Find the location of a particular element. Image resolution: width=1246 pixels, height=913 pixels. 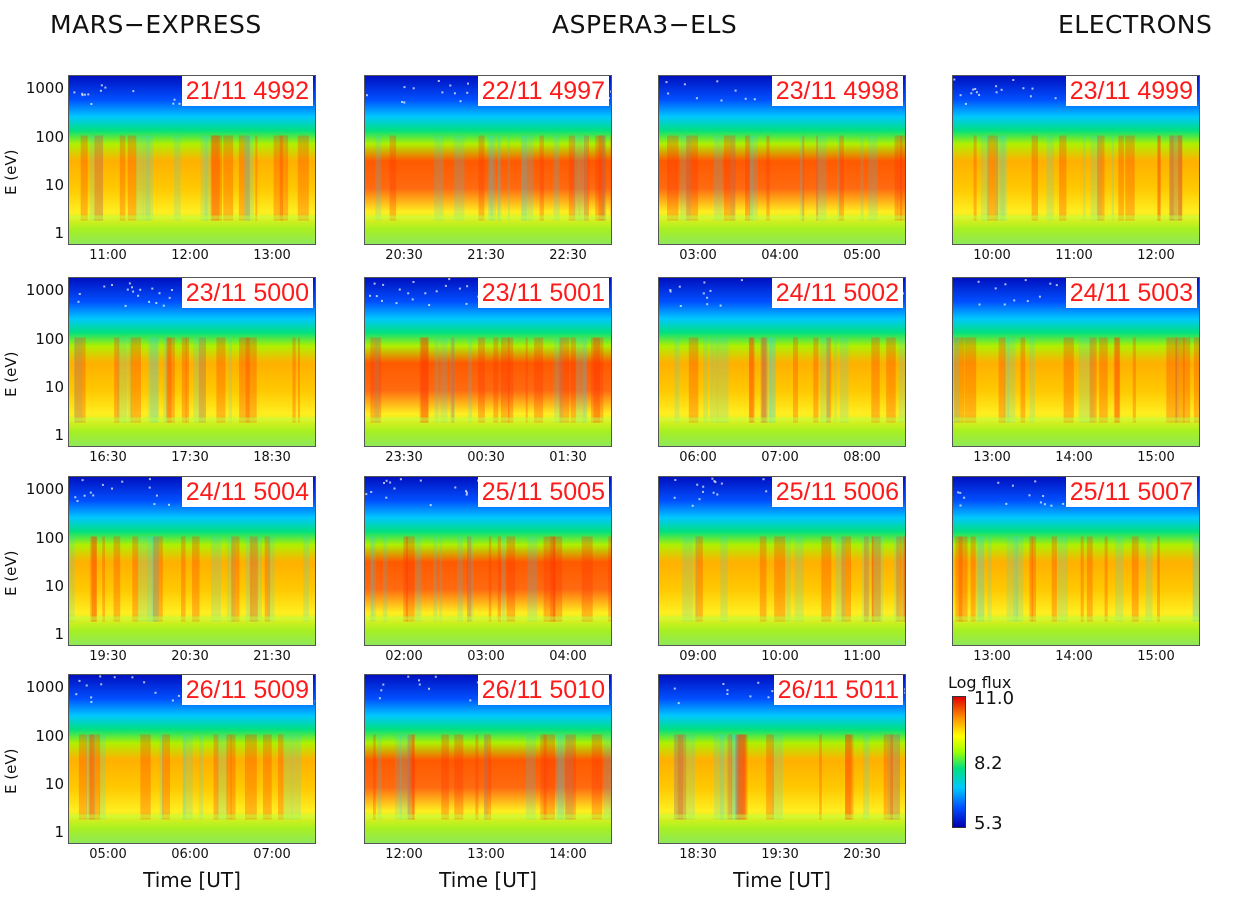

panel-label: 22/11 4997 is located at coordinates (543, 91).